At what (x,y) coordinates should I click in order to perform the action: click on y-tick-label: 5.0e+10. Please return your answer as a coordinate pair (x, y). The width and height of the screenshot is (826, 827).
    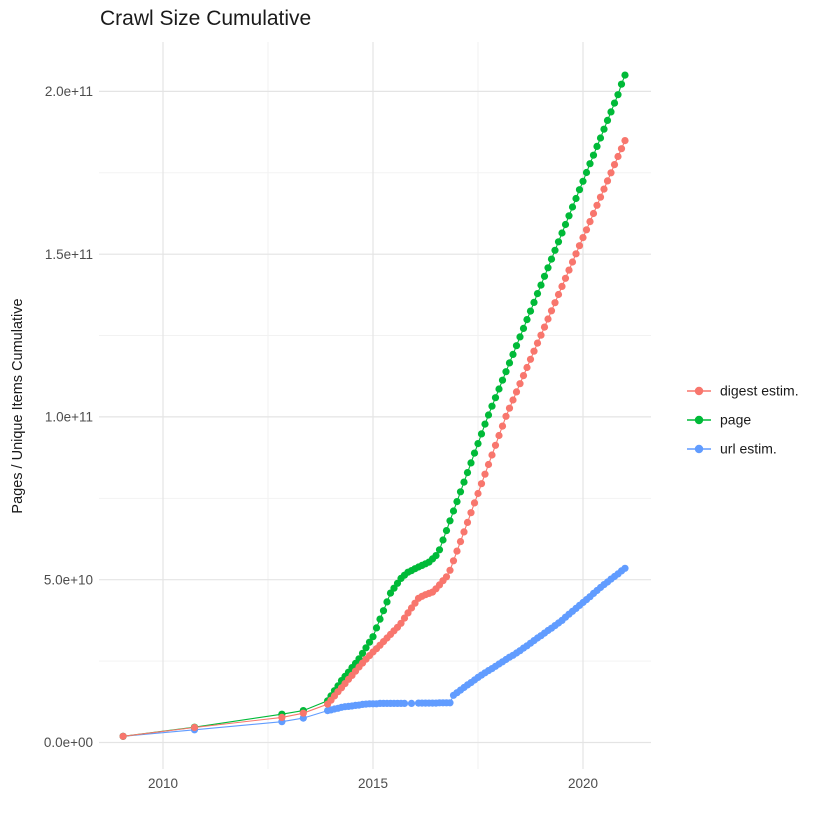
    Looking at the image, I should click on (68, 579).